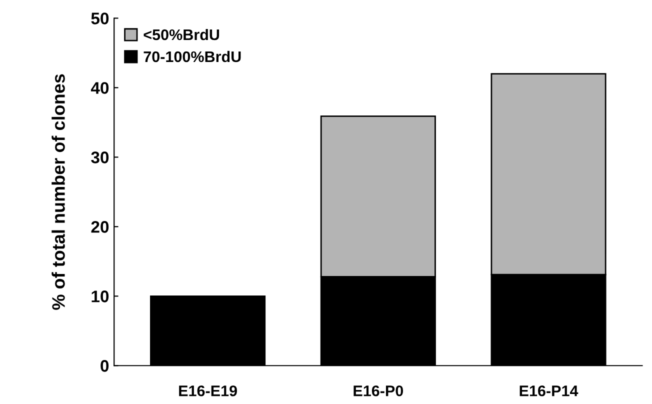  What do you see at coordinates (104, 366) in the screenshot?
I see `y-tick-label: 0` at bounding box center [104, 366].